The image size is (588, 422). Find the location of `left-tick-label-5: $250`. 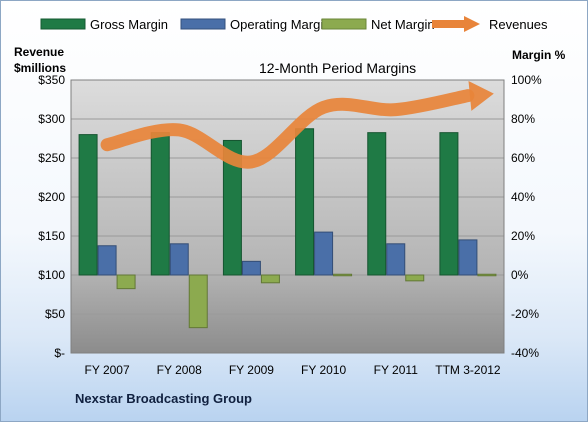

left-tick-label-5: $250 is located at coordinates (51, 158).